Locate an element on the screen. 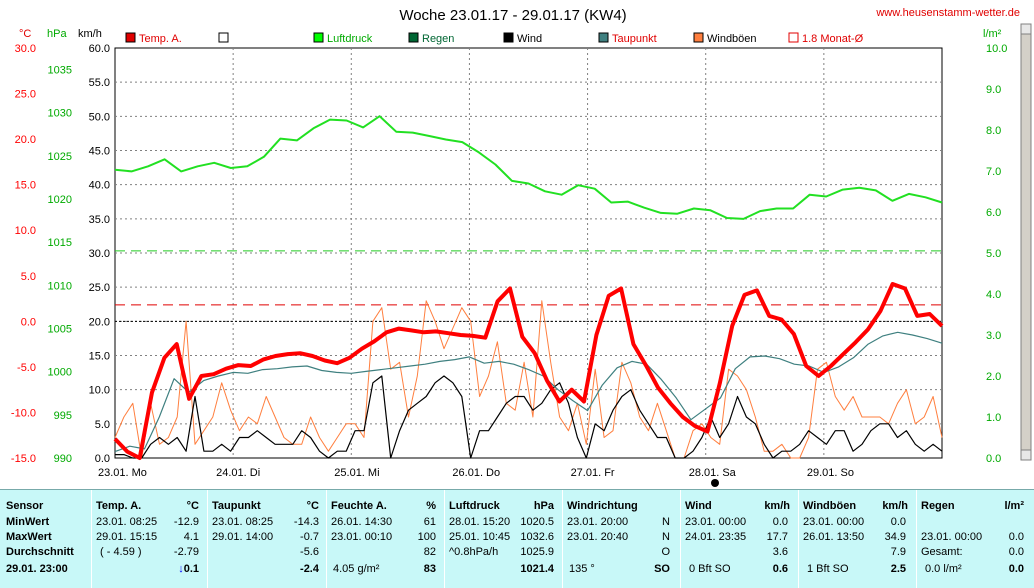  avg-row-label: Durchschnitt is located at coordinates (40, 552).